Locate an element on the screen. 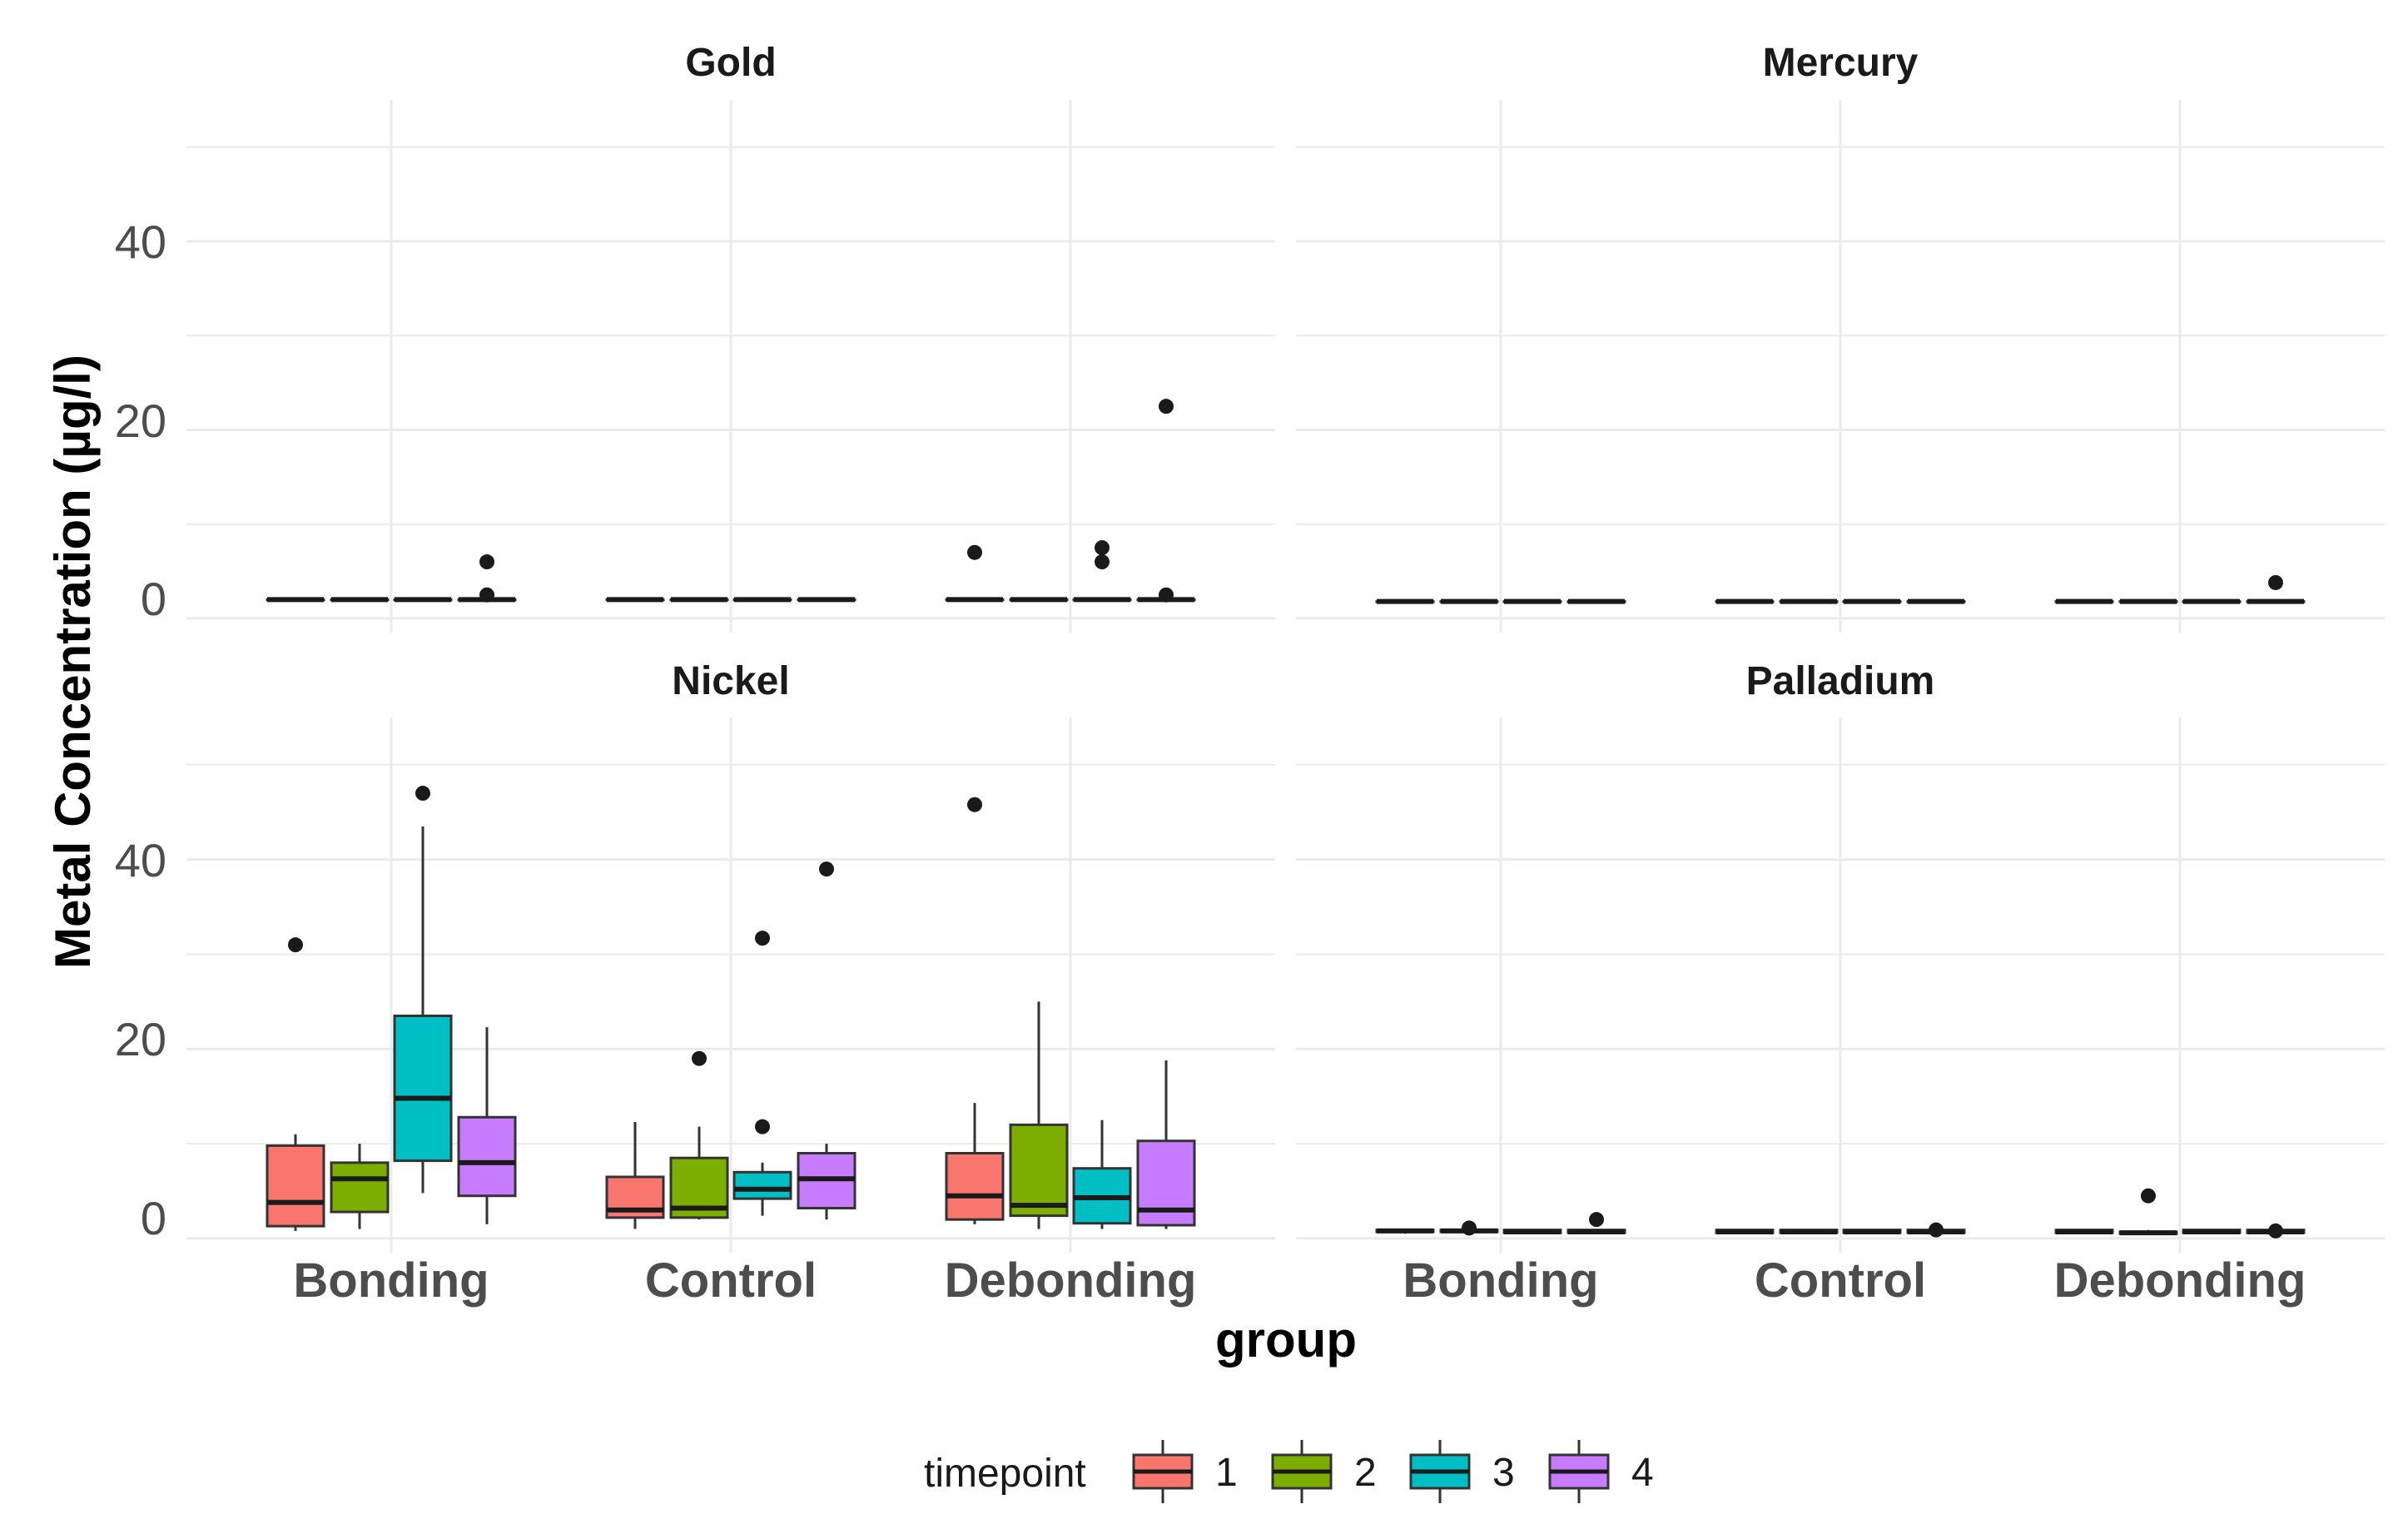 The width and height of the screenshot is (2408, 1529). facet-title-palladium: Palladium is located at coordinates (1840, 681).